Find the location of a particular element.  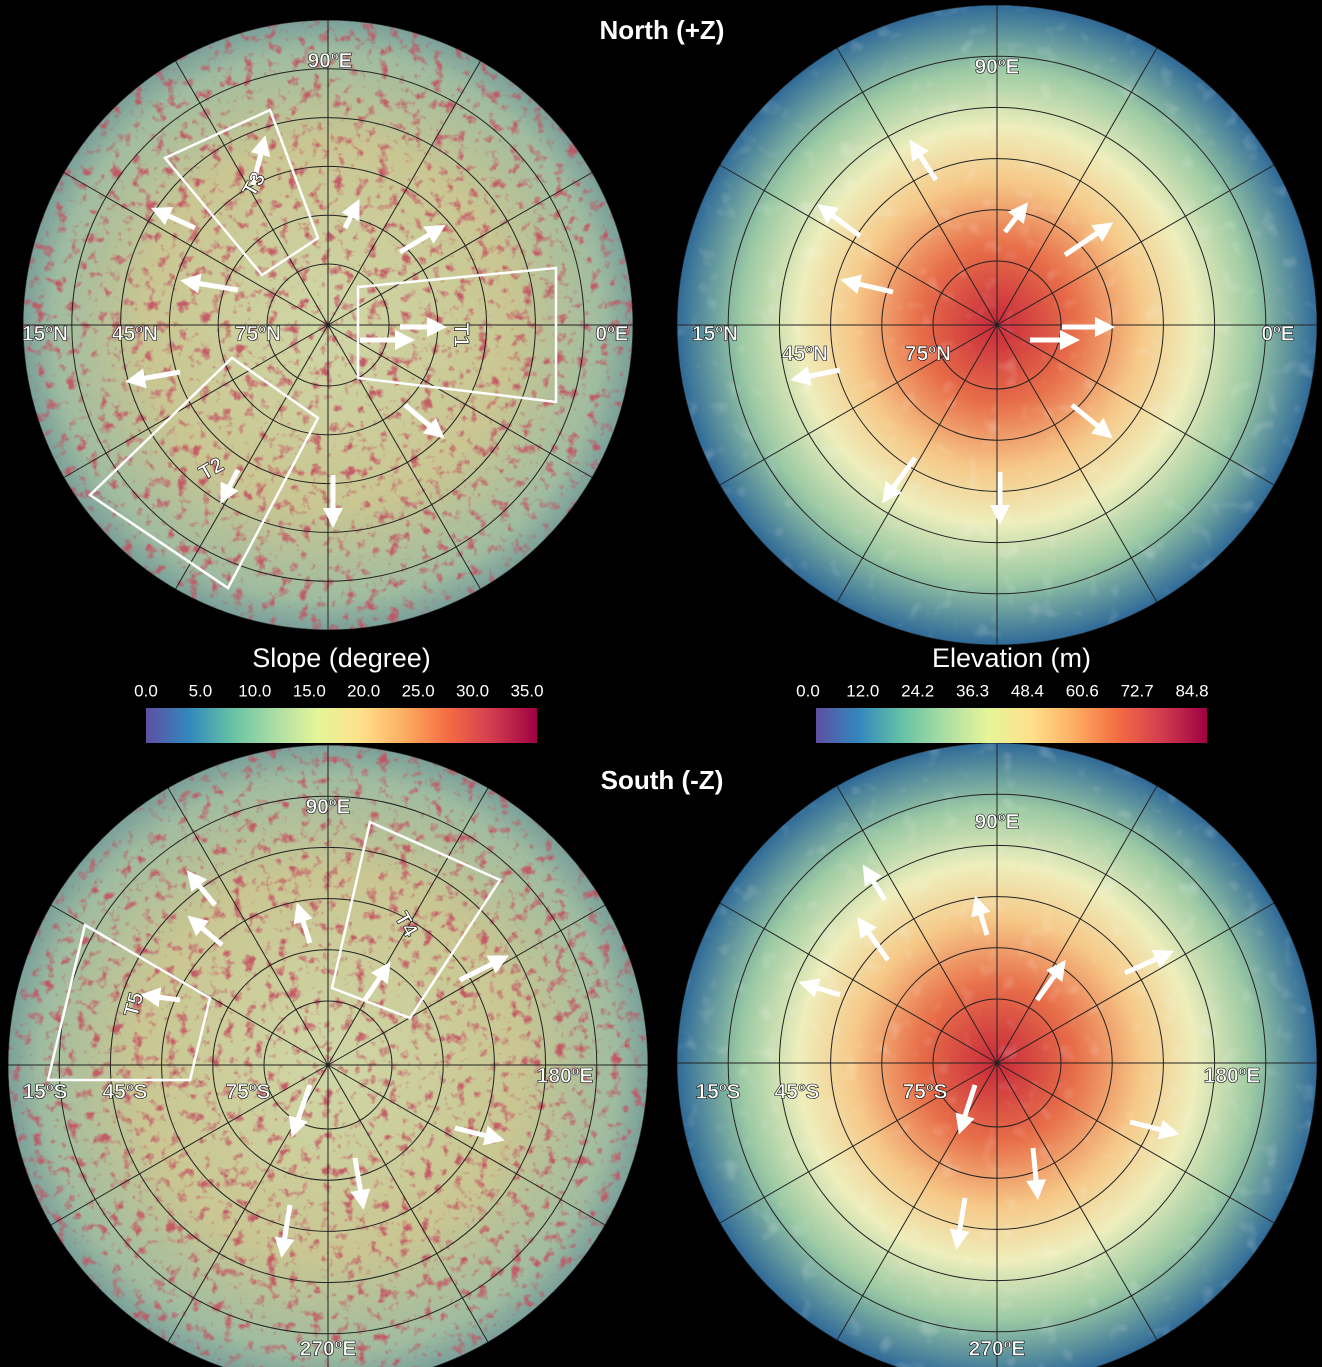

region-label: T1 is located at coordinates (460, 335).